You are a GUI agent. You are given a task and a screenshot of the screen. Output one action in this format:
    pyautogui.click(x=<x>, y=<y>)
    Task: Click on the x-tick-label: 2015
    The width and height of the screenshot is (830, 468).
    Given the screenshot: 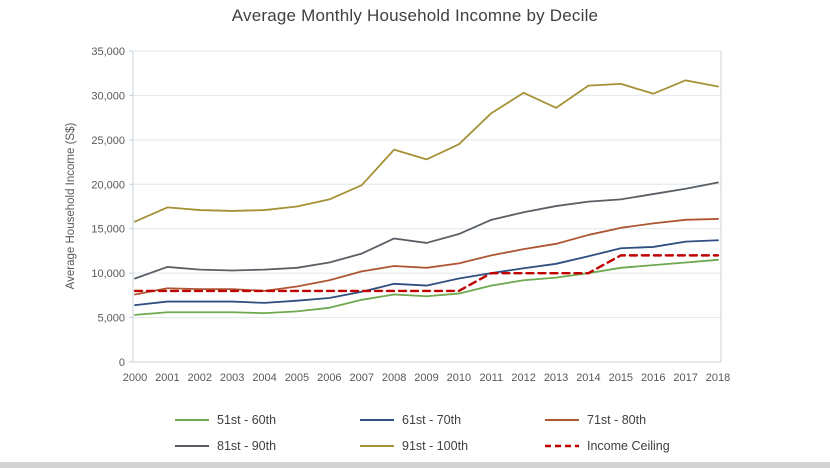 What is the action you would take?
    pyautogui.click(x=621, y=378)
    